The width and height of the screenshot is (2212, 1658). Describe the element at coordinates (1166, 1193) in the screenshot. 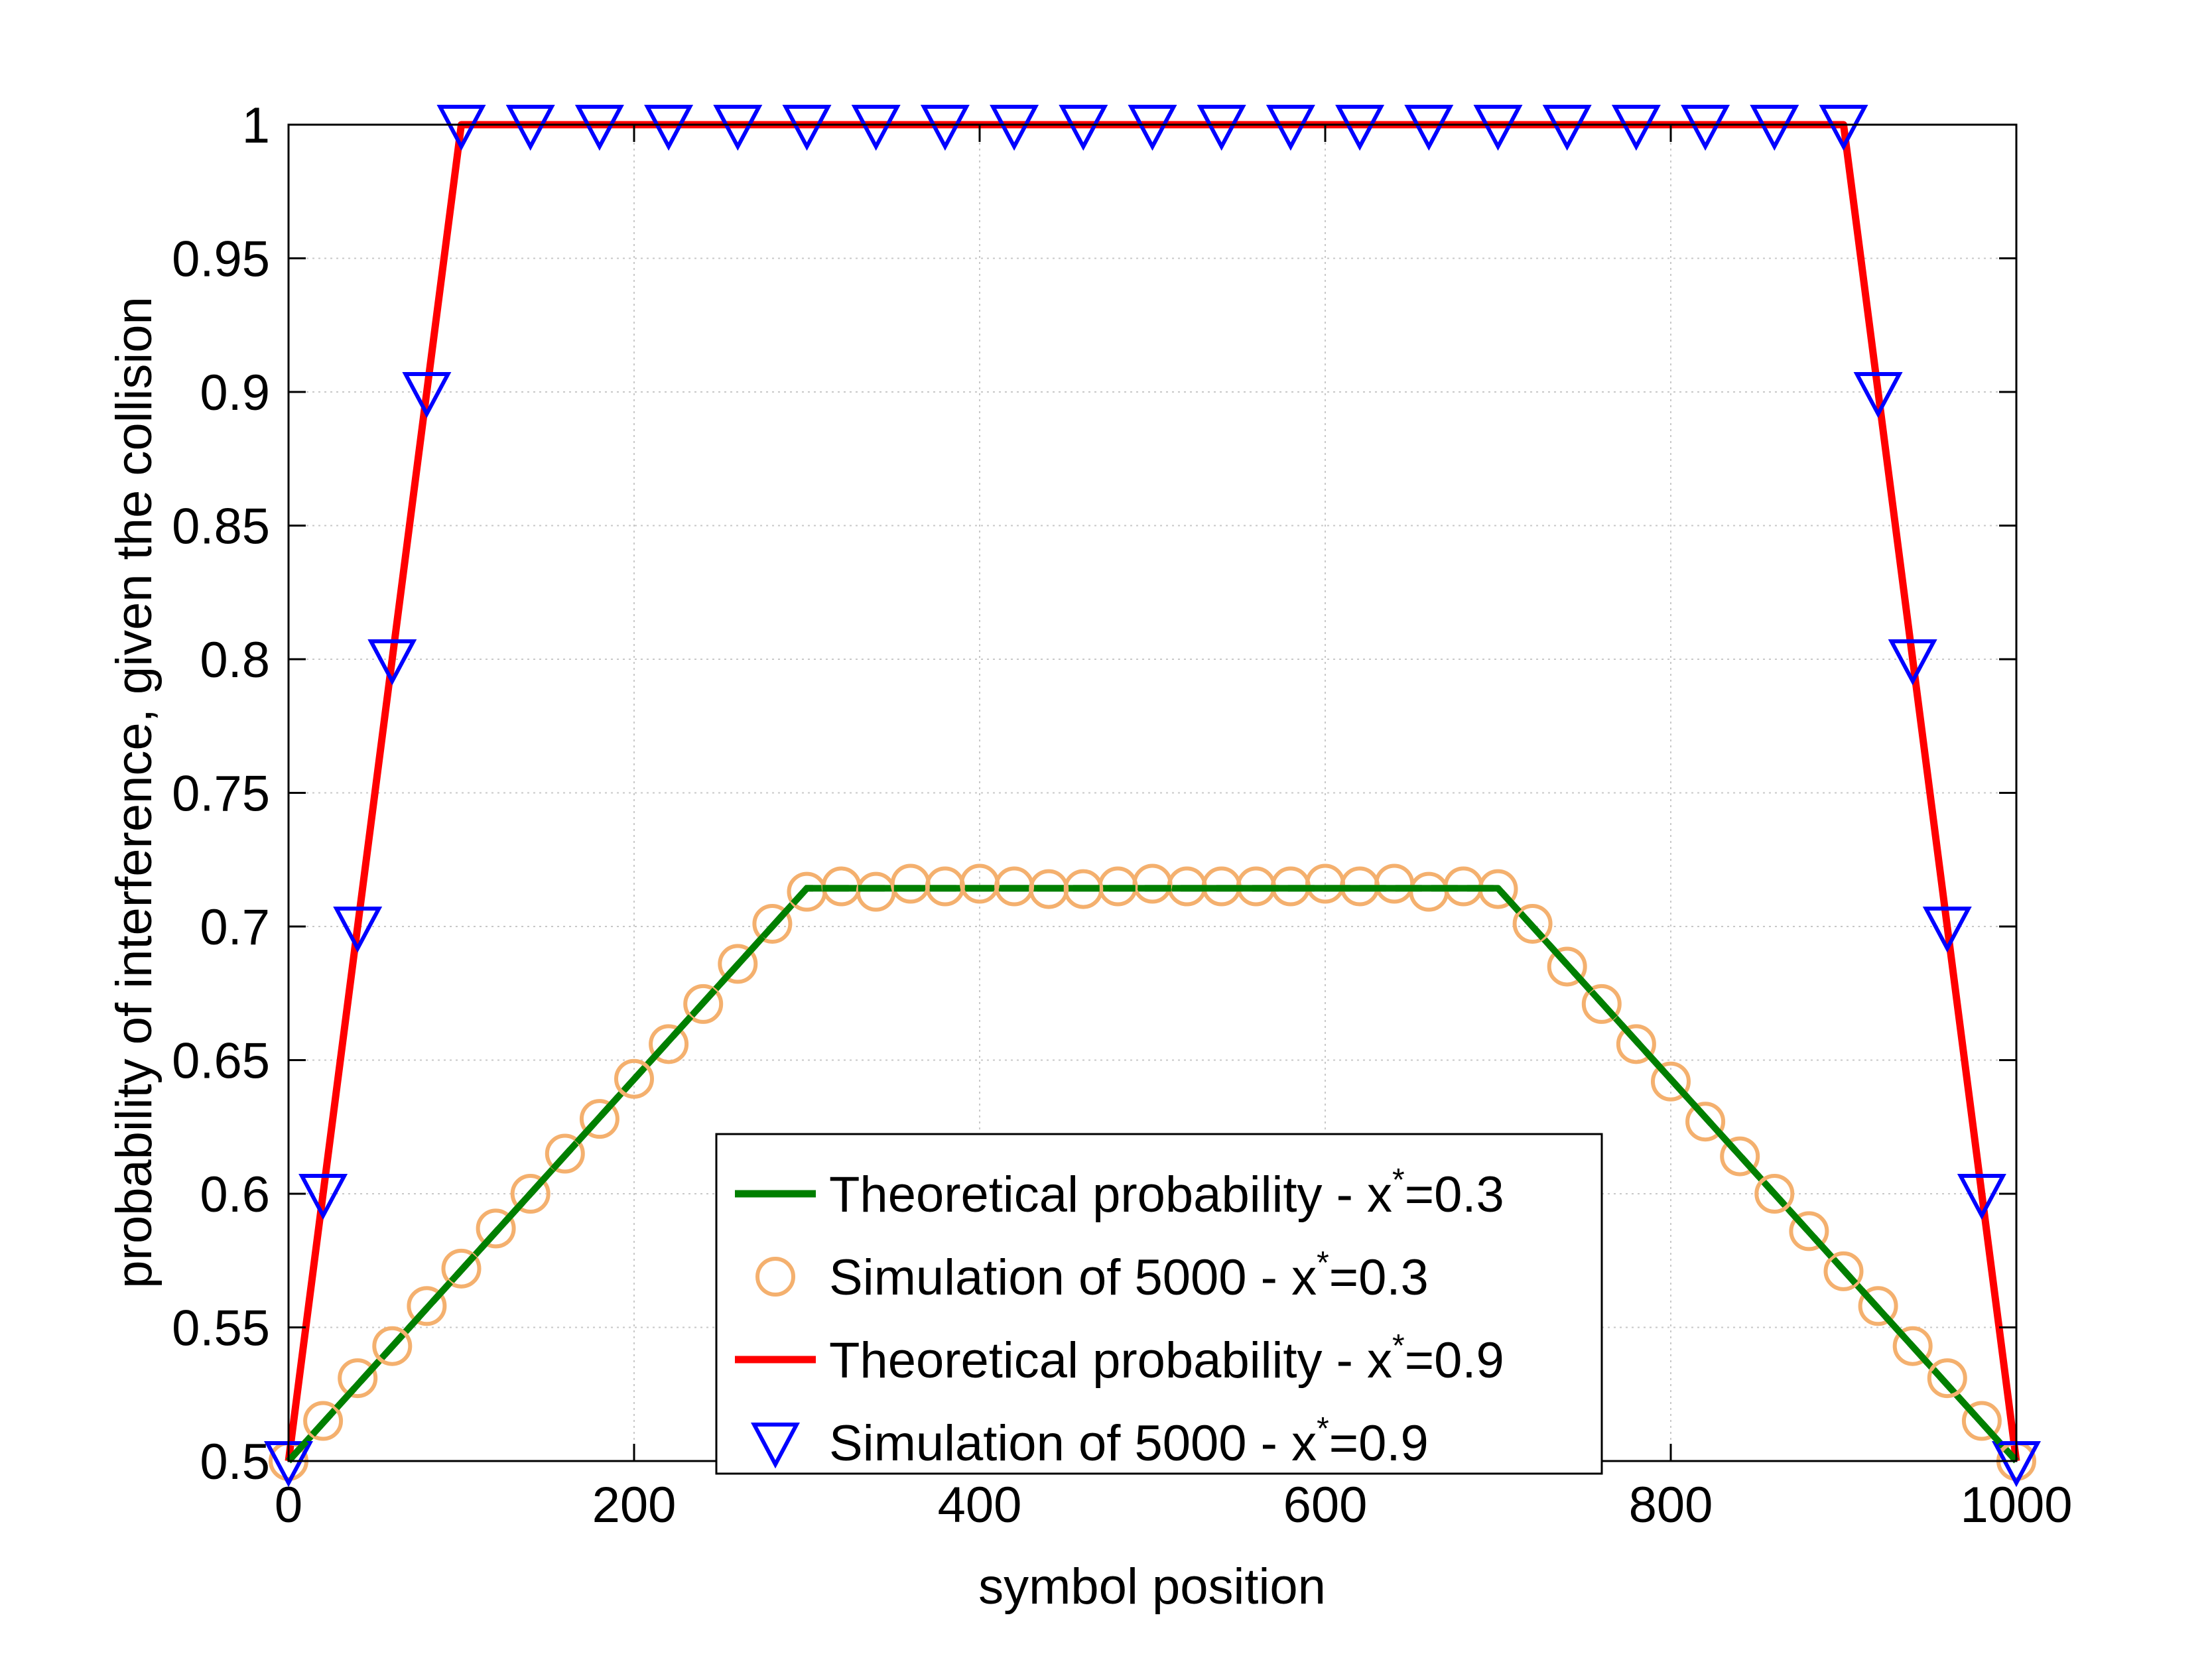

I see `legend-entry-label: Theoretical probability - x*=0.3` at that location.